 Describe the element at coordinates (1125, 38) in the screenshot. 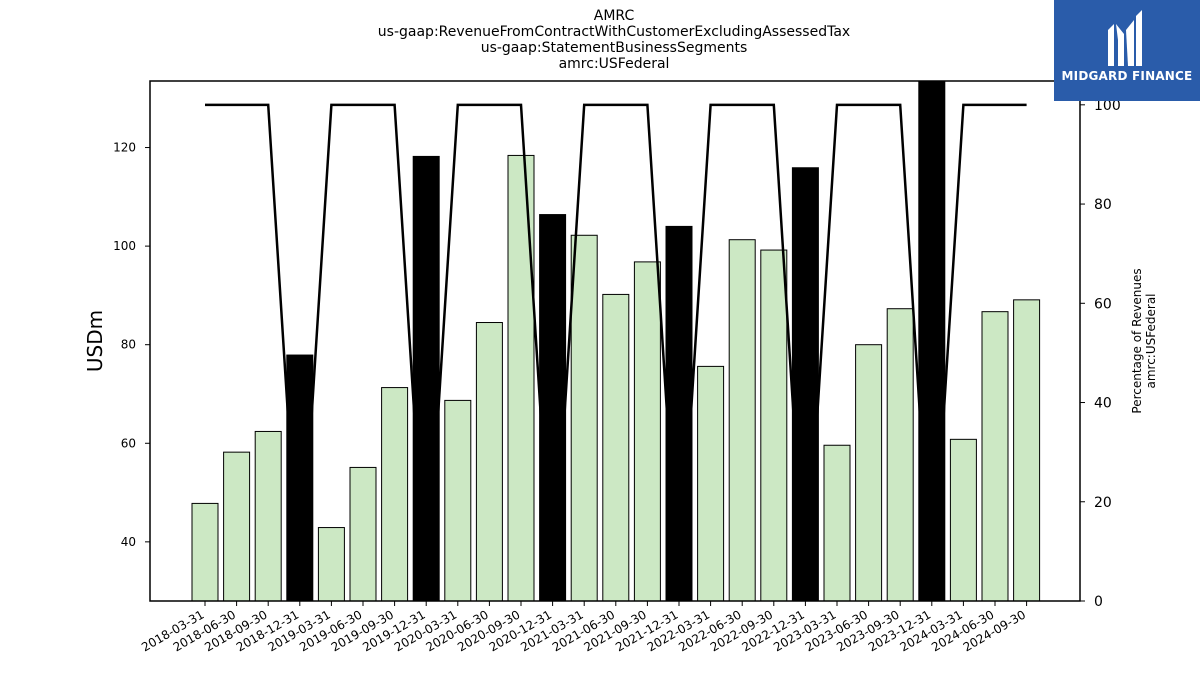

I see `logo-mark-icon` at that location.